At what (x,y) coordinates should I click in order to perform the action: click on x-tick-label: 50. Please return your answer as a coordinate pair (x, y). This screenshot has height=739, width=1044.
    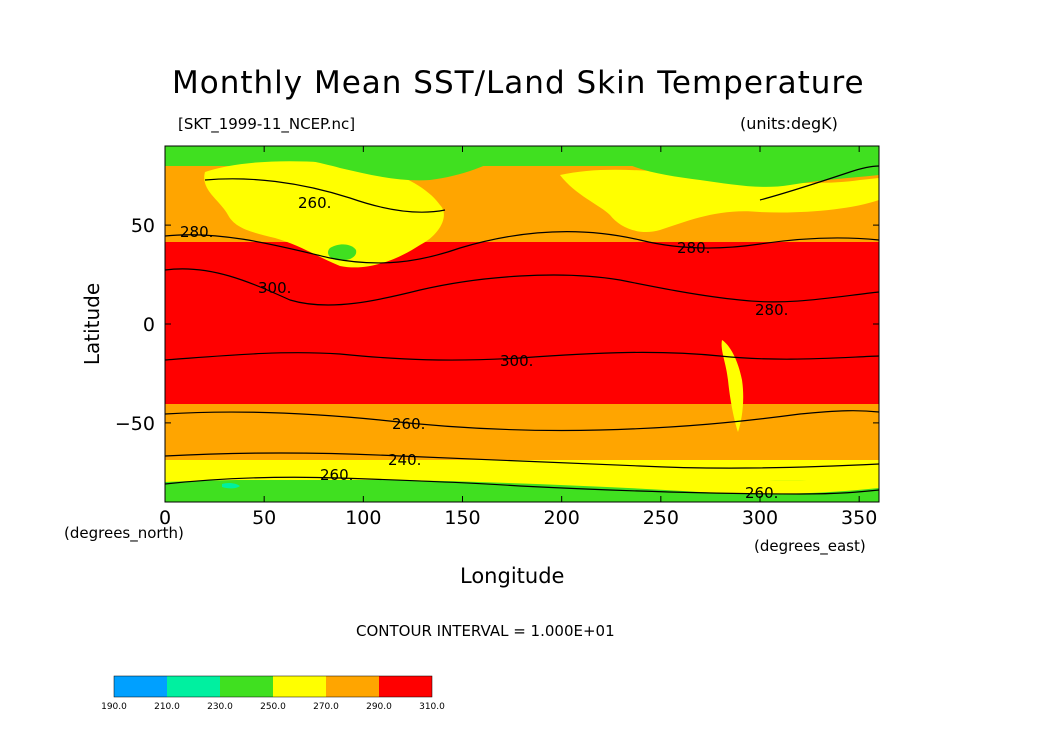
    Looking at the image, I should click on (264, 518).